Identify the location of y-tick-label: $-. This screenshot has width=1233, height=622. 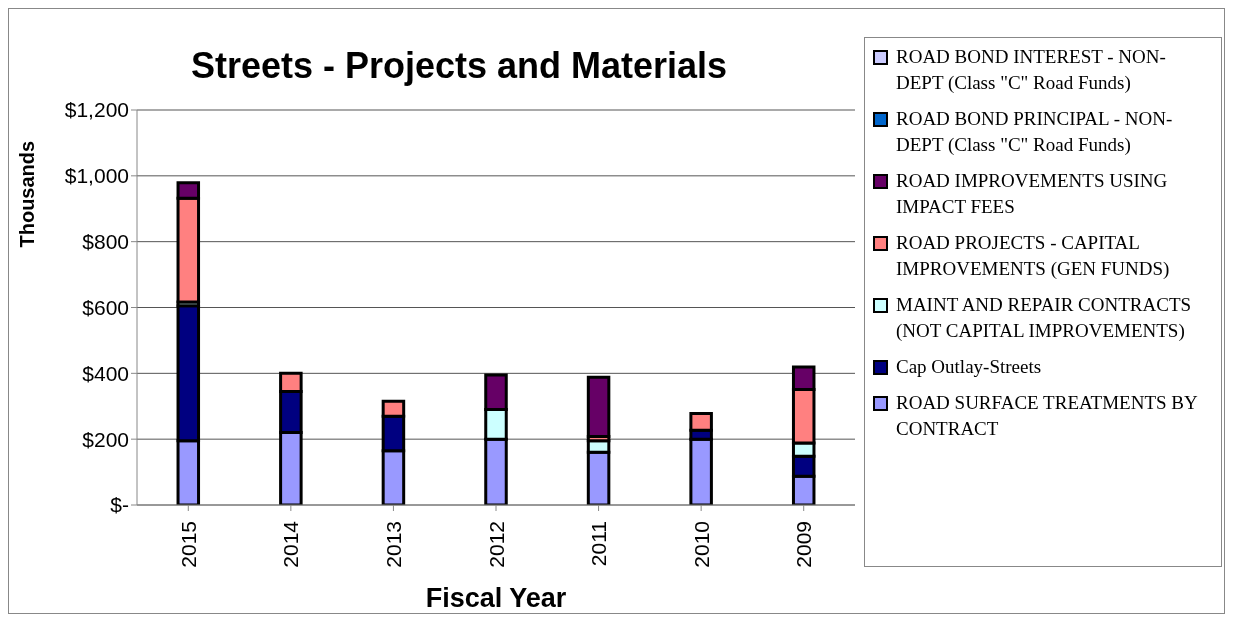
(119, 505).